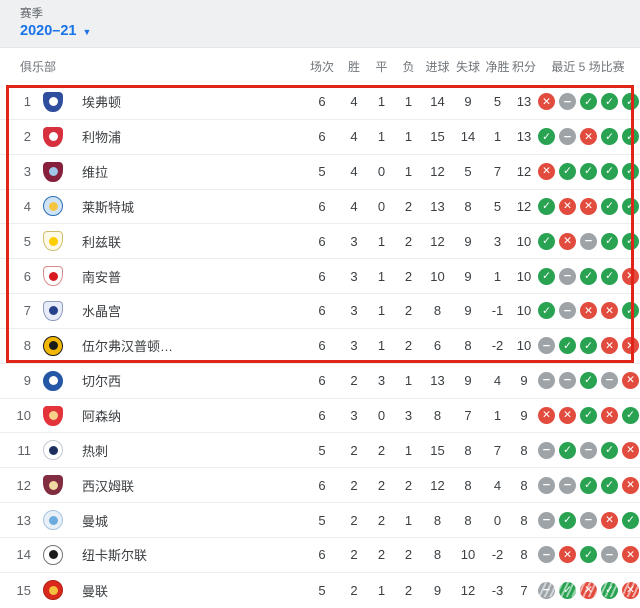  What do you see at coordinates (95, 521) in the screenshot?
I see `team-name: 曼城` at bounding box center [95, 521].